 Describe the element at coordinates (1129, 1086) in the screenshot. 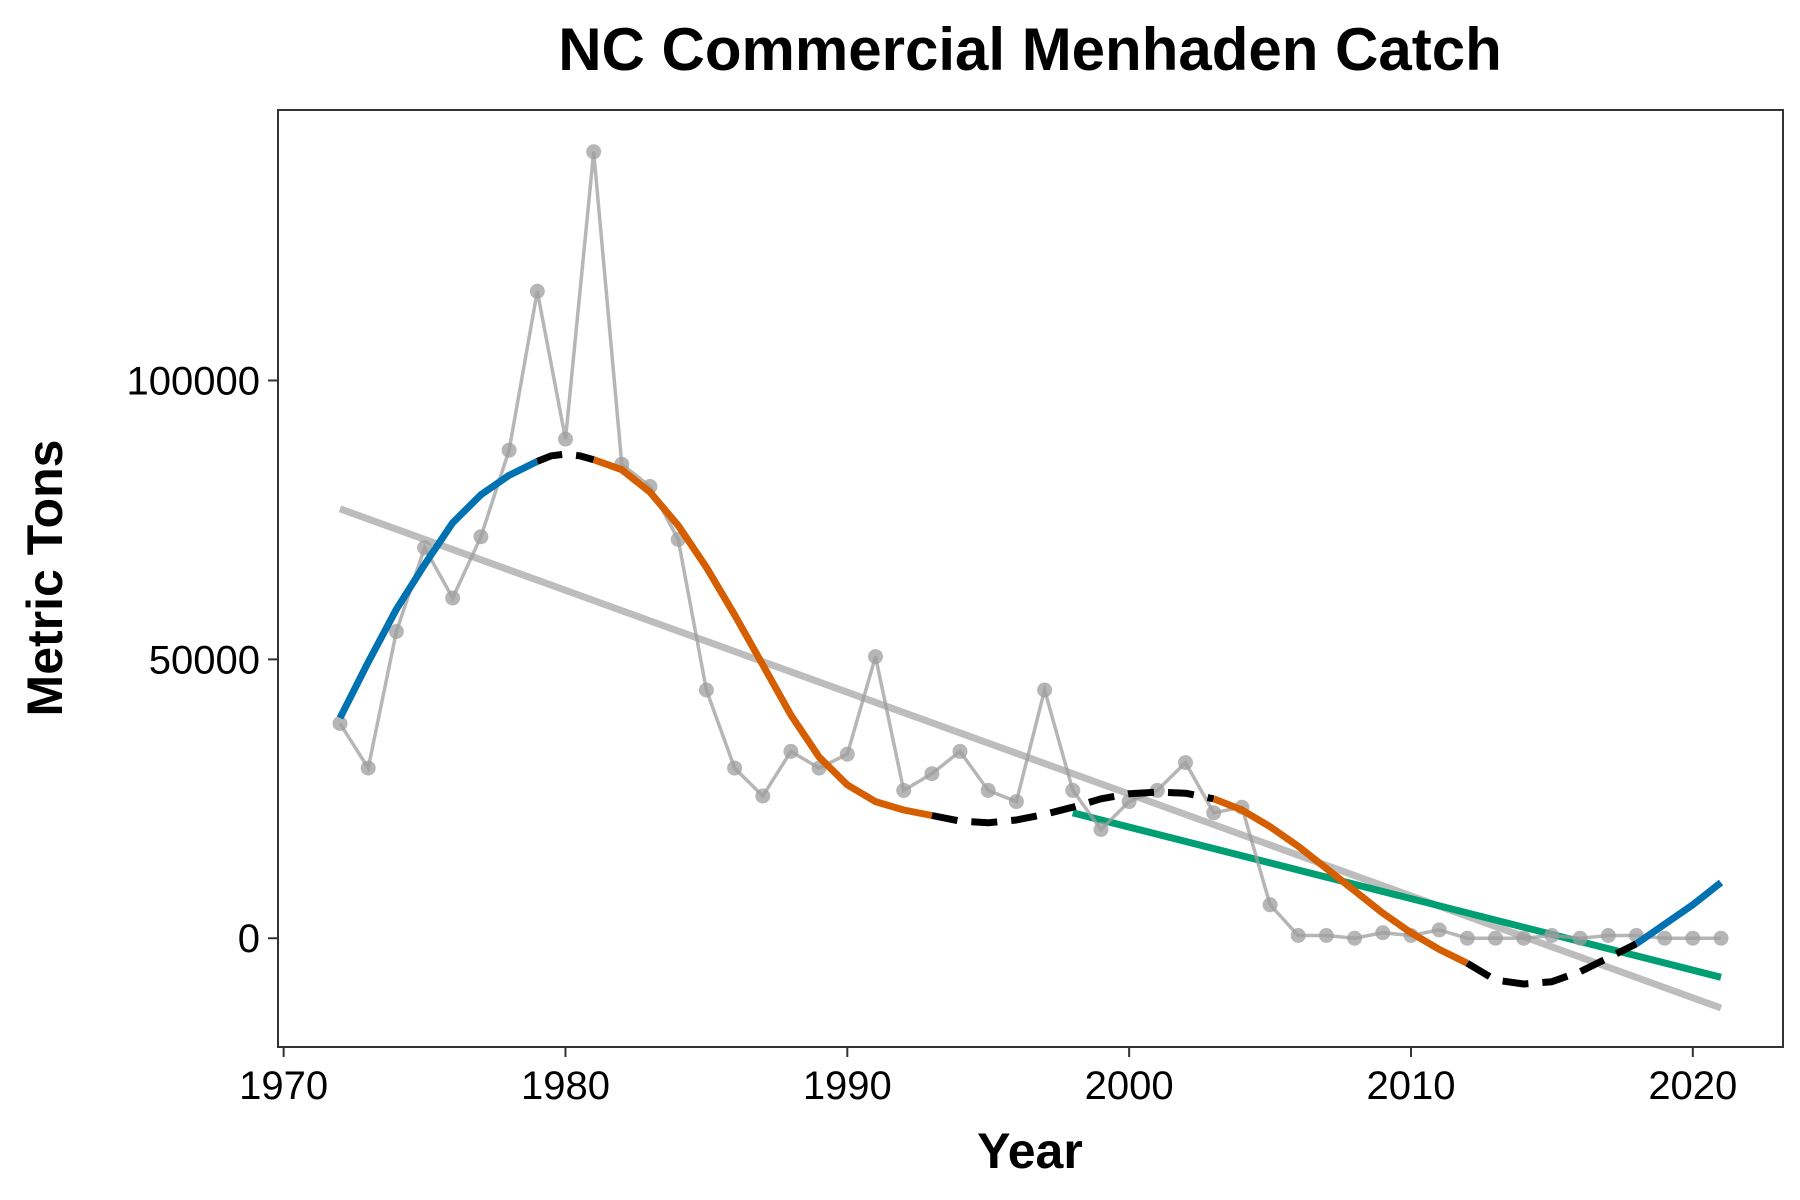

I see `x-tick-label: 2000` at that location.